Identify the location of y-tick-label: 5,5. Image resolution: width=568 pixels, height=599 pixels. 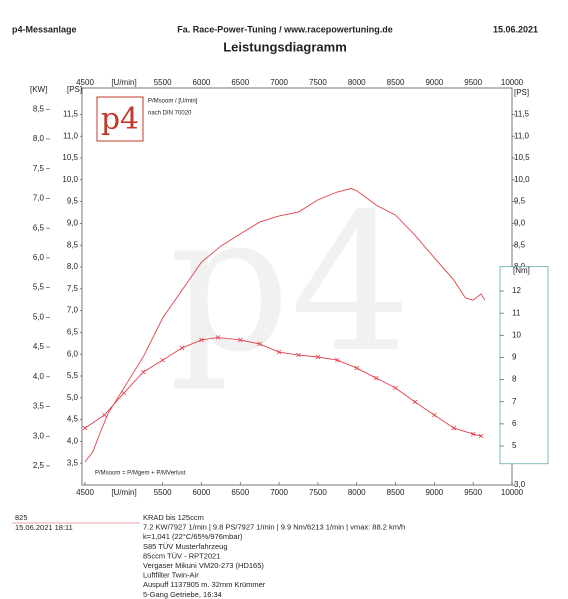
(73, 375).